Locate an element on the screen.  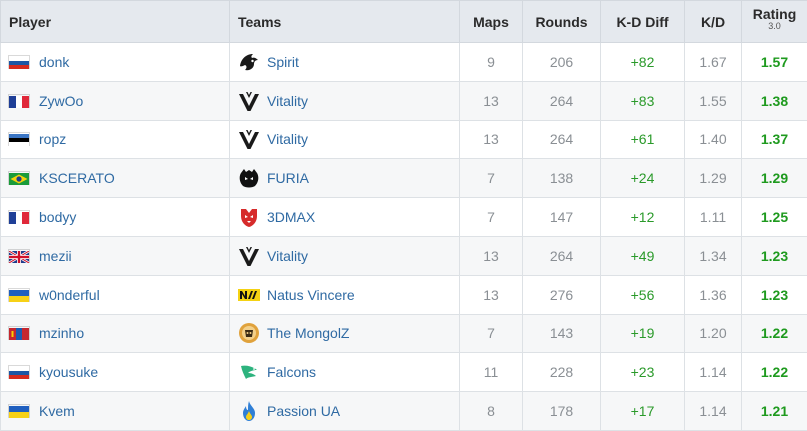
team-link: Spirit is located at coordinates (283, 62).